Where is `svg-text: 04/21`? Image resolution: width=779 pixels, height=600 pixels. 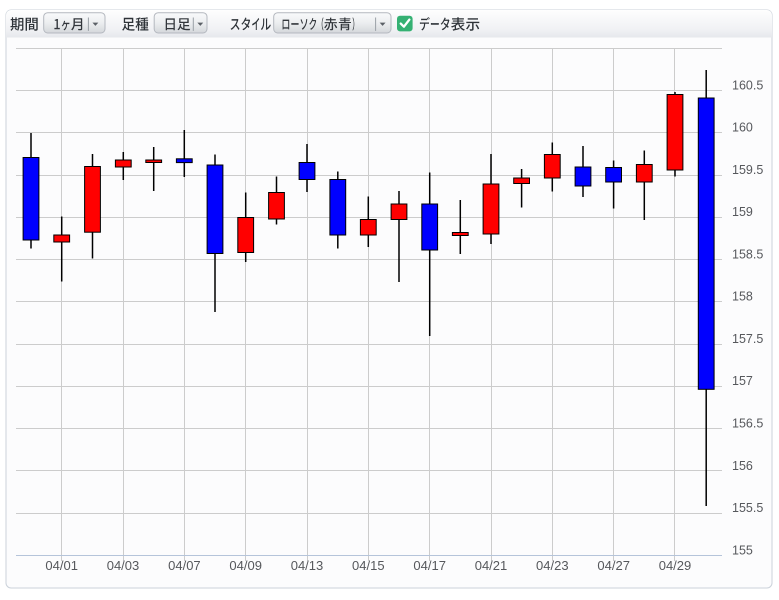 svg-text: 04/21 is located at coordinates (491, 565).